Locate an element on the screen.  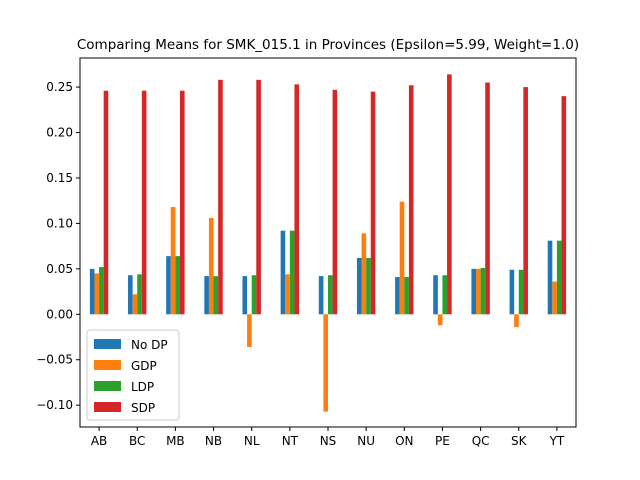
bar-no-dp-ab is located at coordinates (92, 291).